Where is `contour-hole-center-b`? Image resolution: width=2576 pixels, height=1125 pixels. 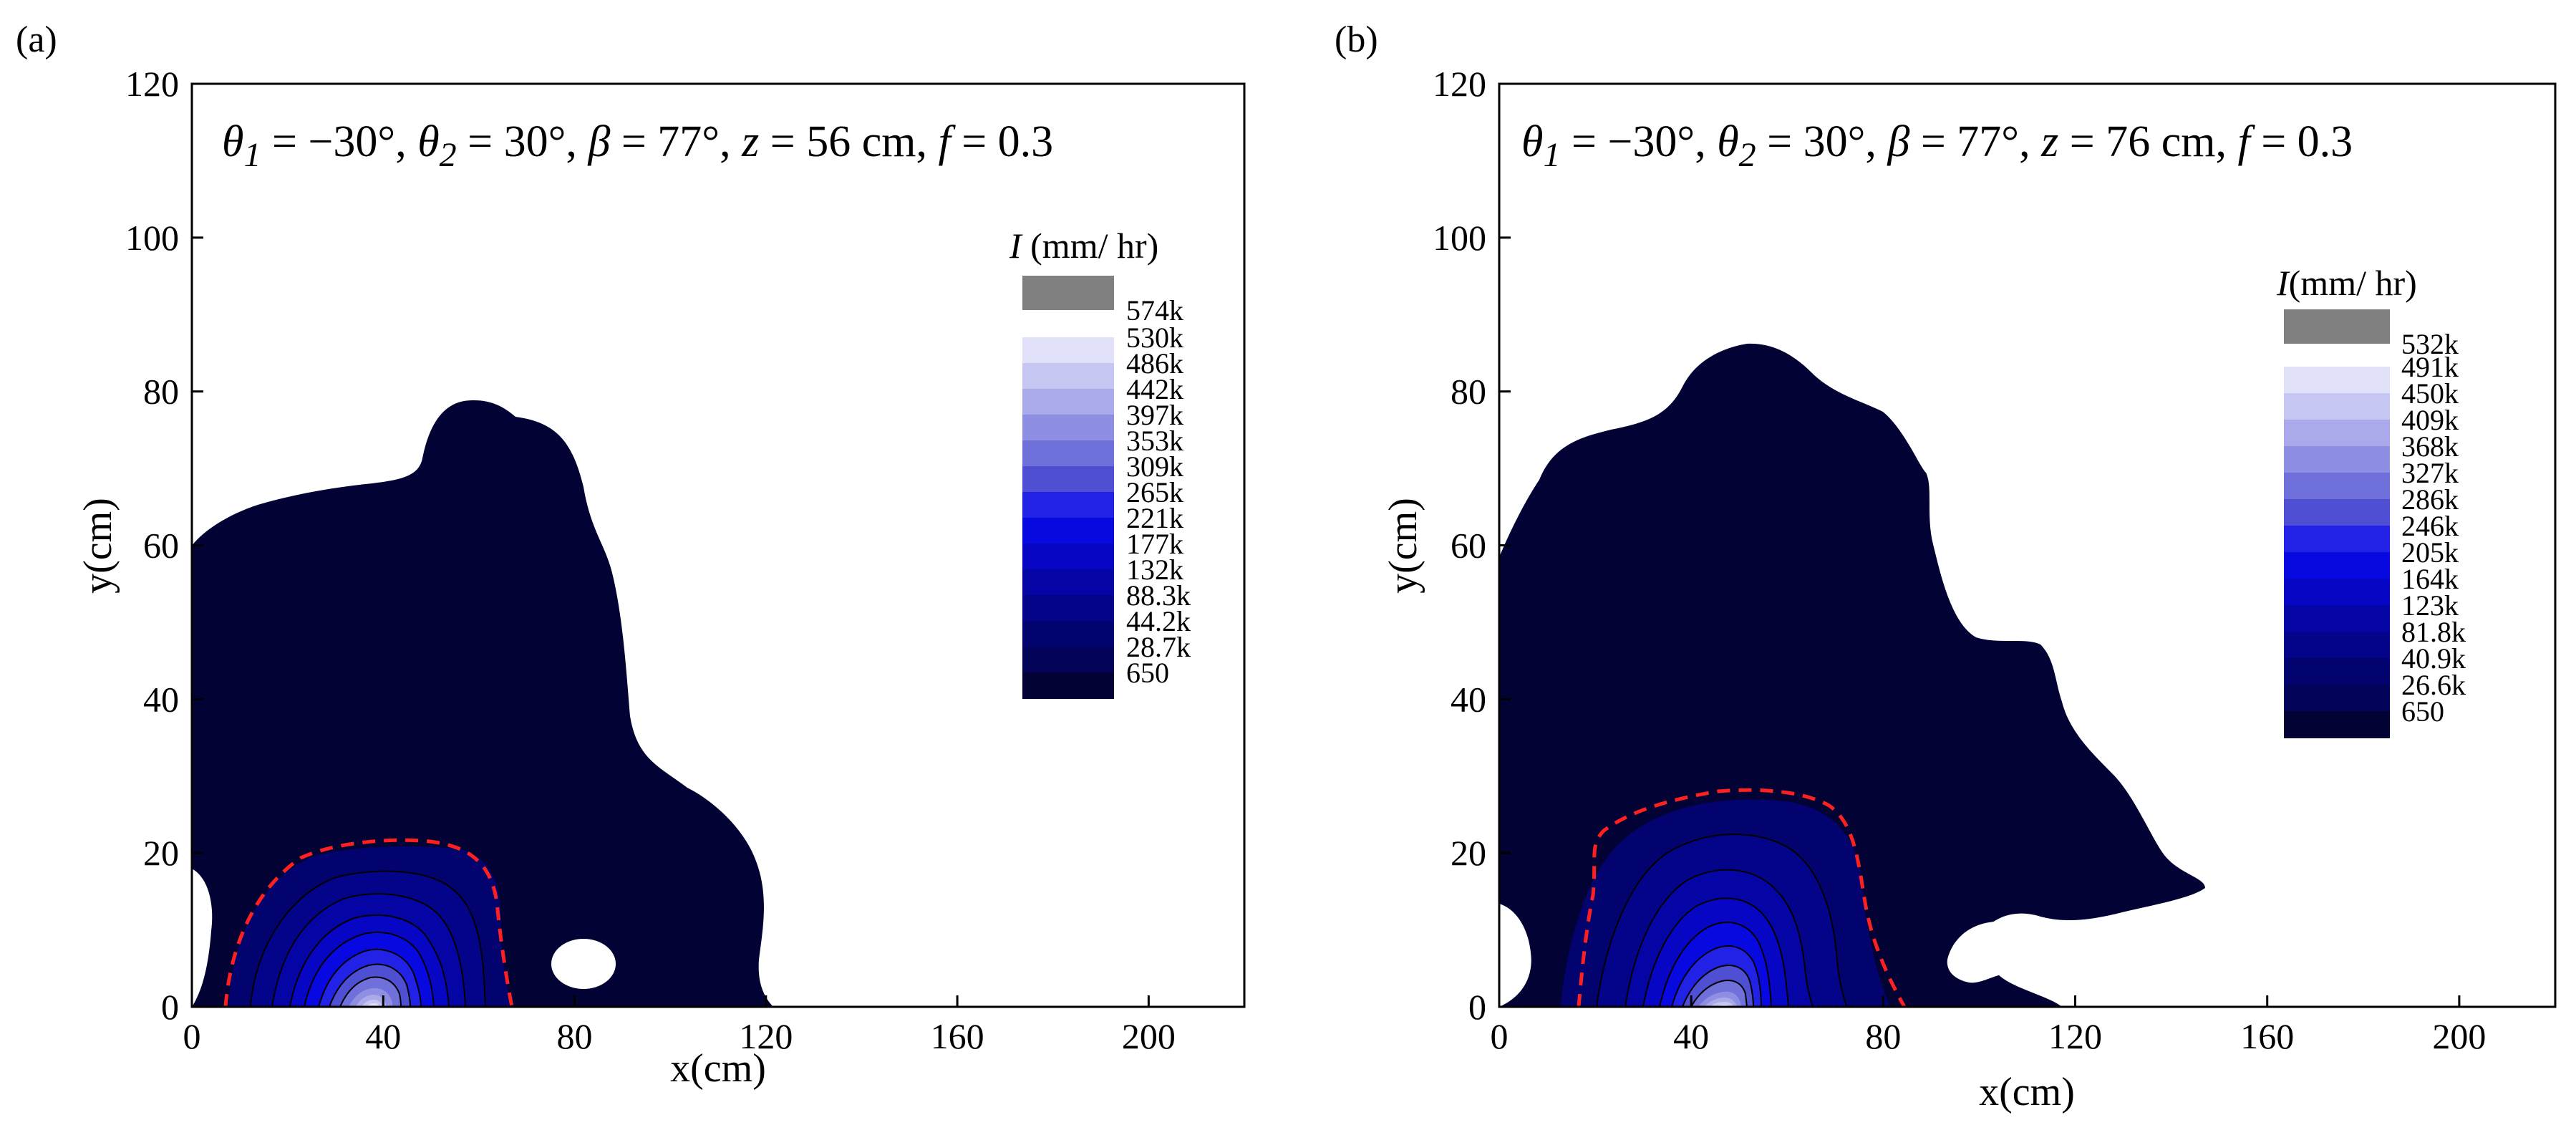
contour-hole-center-b is located at coordinates (2020, 952).